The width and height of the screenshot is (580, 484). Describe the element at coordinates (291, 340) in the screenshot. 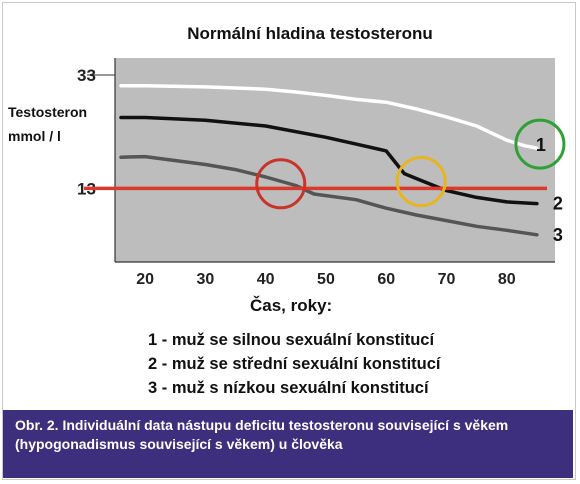

I see `legend-entry-1: 1 - muž se silnou sexuální konstitucí` at that location.